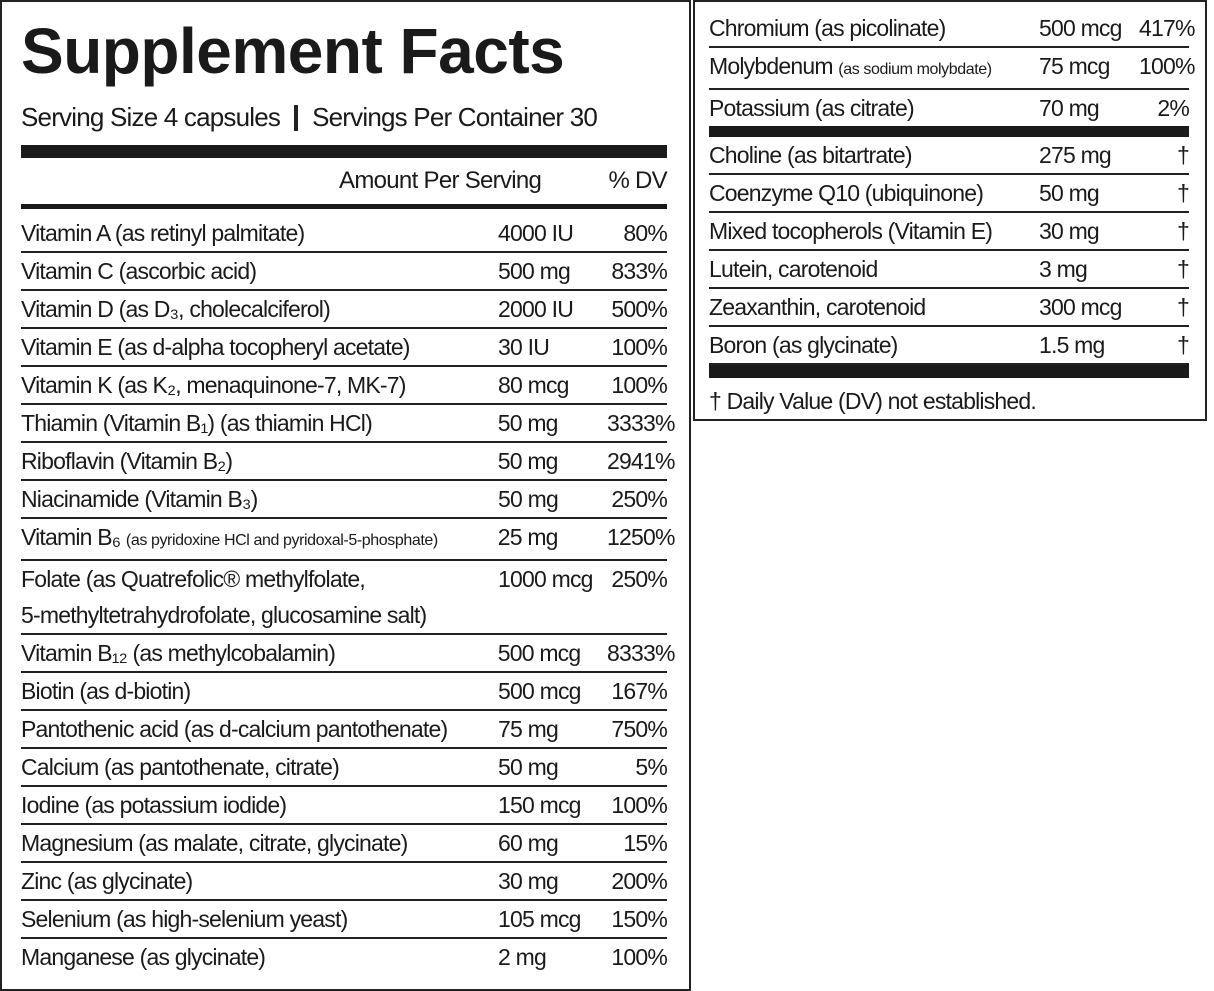 The height and width of the screenshot is (991, 1214). What do you see at coordinates (534, 271) in the screenshot?
I see `amount: 500 mg` at bounding box center [534, 271].